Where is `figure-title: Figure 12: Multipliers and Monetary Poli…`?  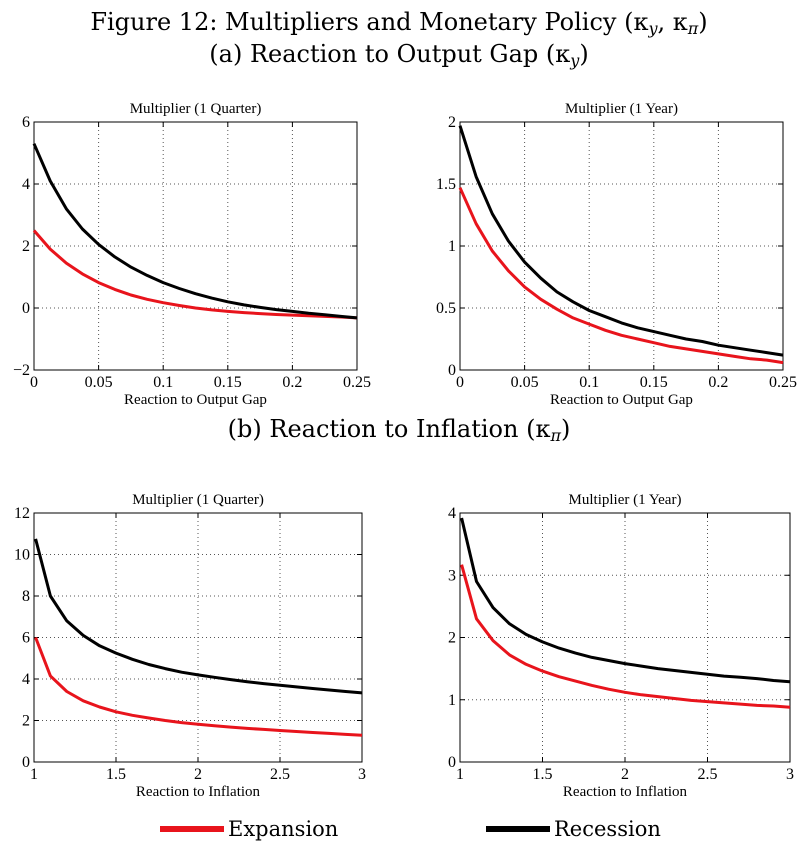
figure-title: Figure 12: Multipliers and Monetary Poli… is located at coordinates (399, 23).